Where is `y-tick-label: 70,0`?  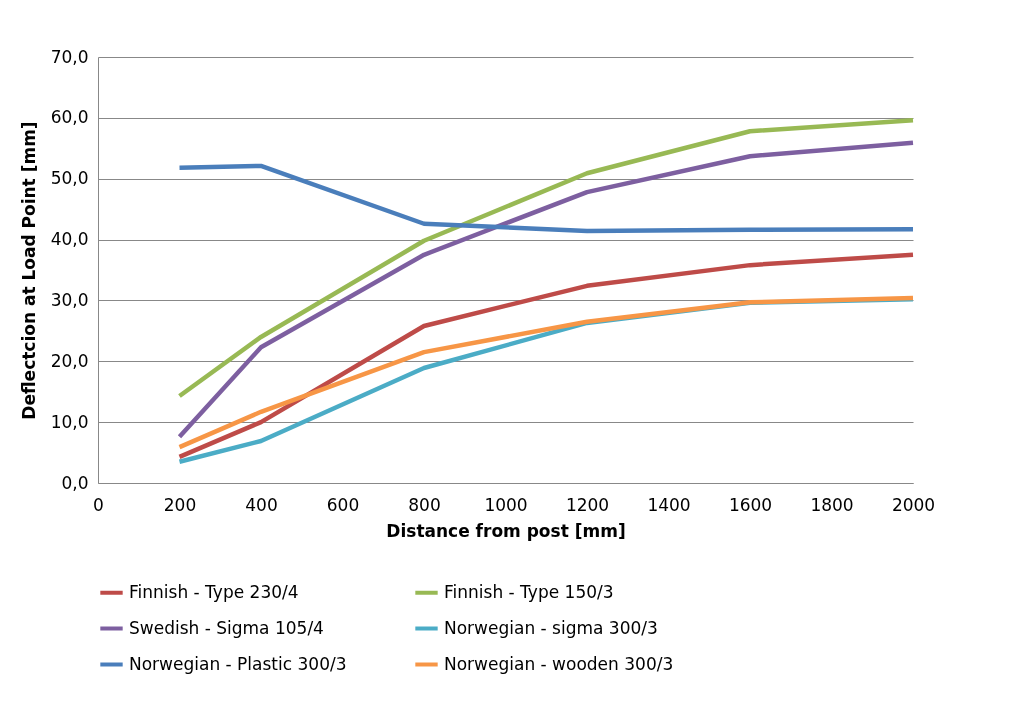
y-tick-label: 70,0 is located at coordinates (69, 56).